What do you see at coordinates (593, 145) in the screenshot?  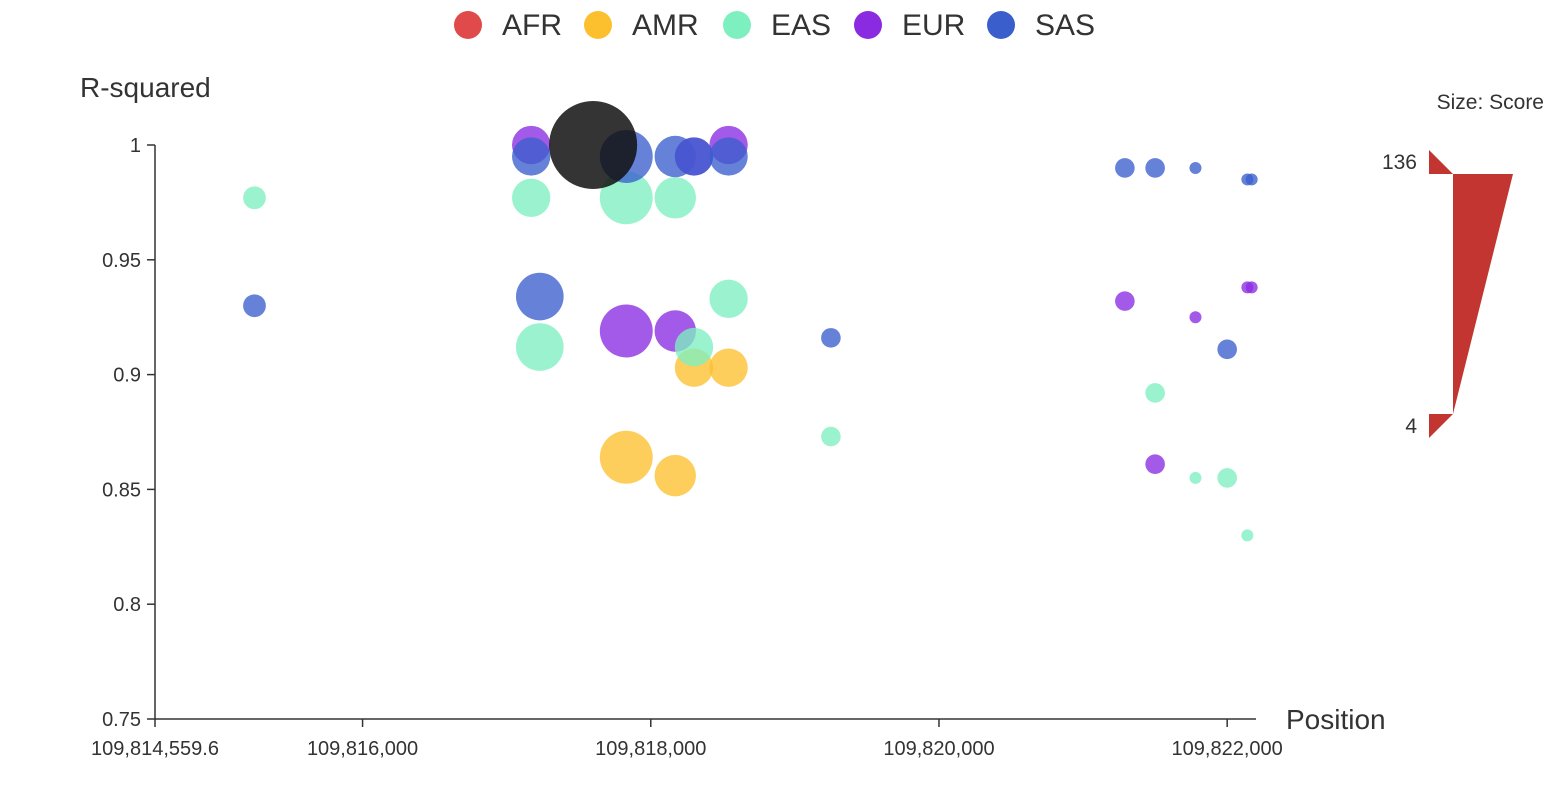 I see `lead-point` at bounding box center [593, 145].